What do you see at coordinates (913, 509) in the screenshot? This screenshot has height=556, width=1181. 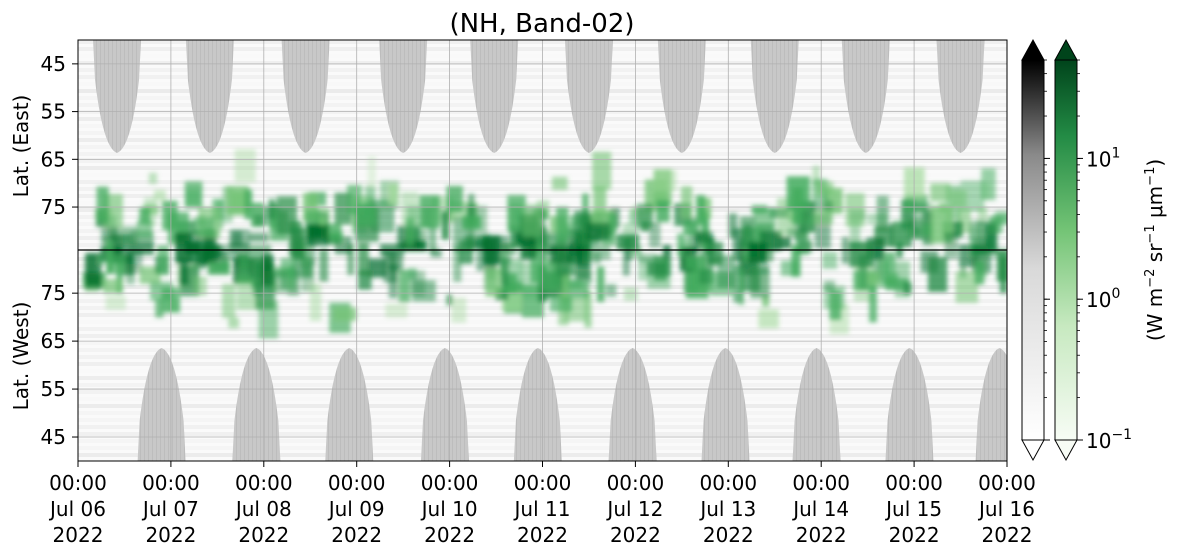 I see `x-tick-label: 00:00 Jul 15 2022` at bounding box center [913, 509].